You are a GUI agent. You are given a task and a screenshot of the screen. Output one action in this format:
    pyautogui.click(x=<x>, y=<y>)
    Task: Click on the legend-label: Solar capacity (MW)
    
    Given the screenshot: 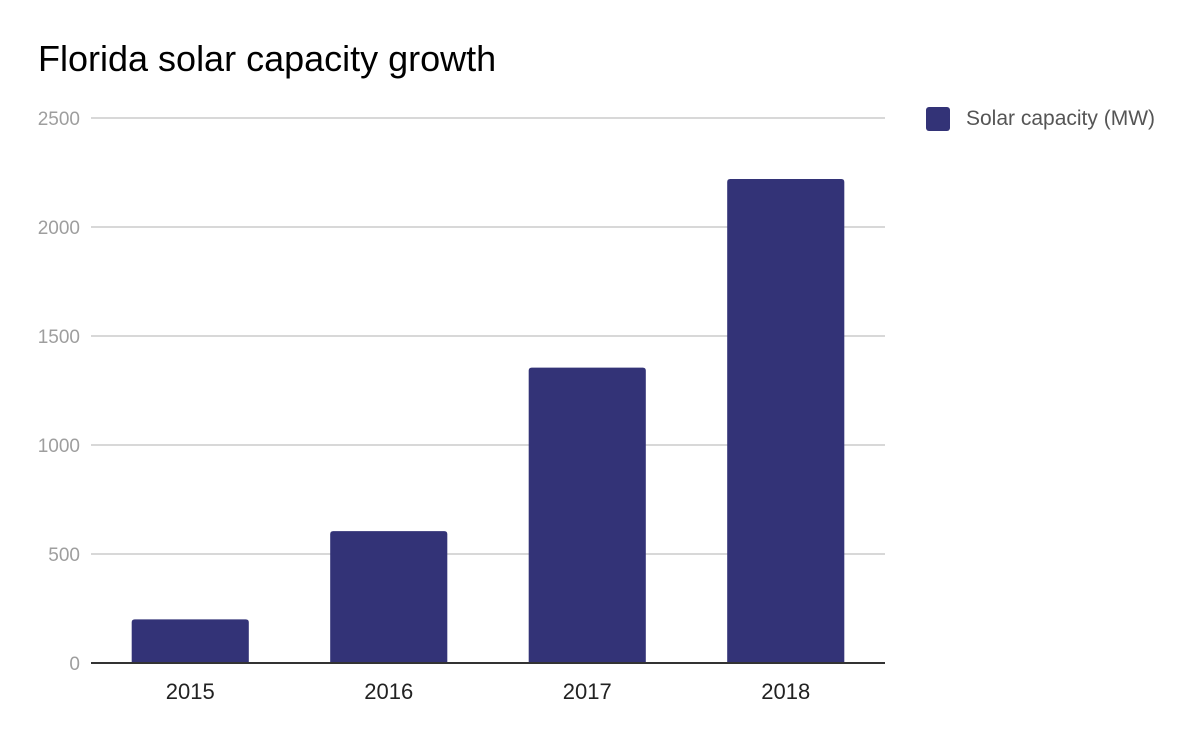 What is the action you would take?
    pyautogui.click(x=1061, y=118)
    